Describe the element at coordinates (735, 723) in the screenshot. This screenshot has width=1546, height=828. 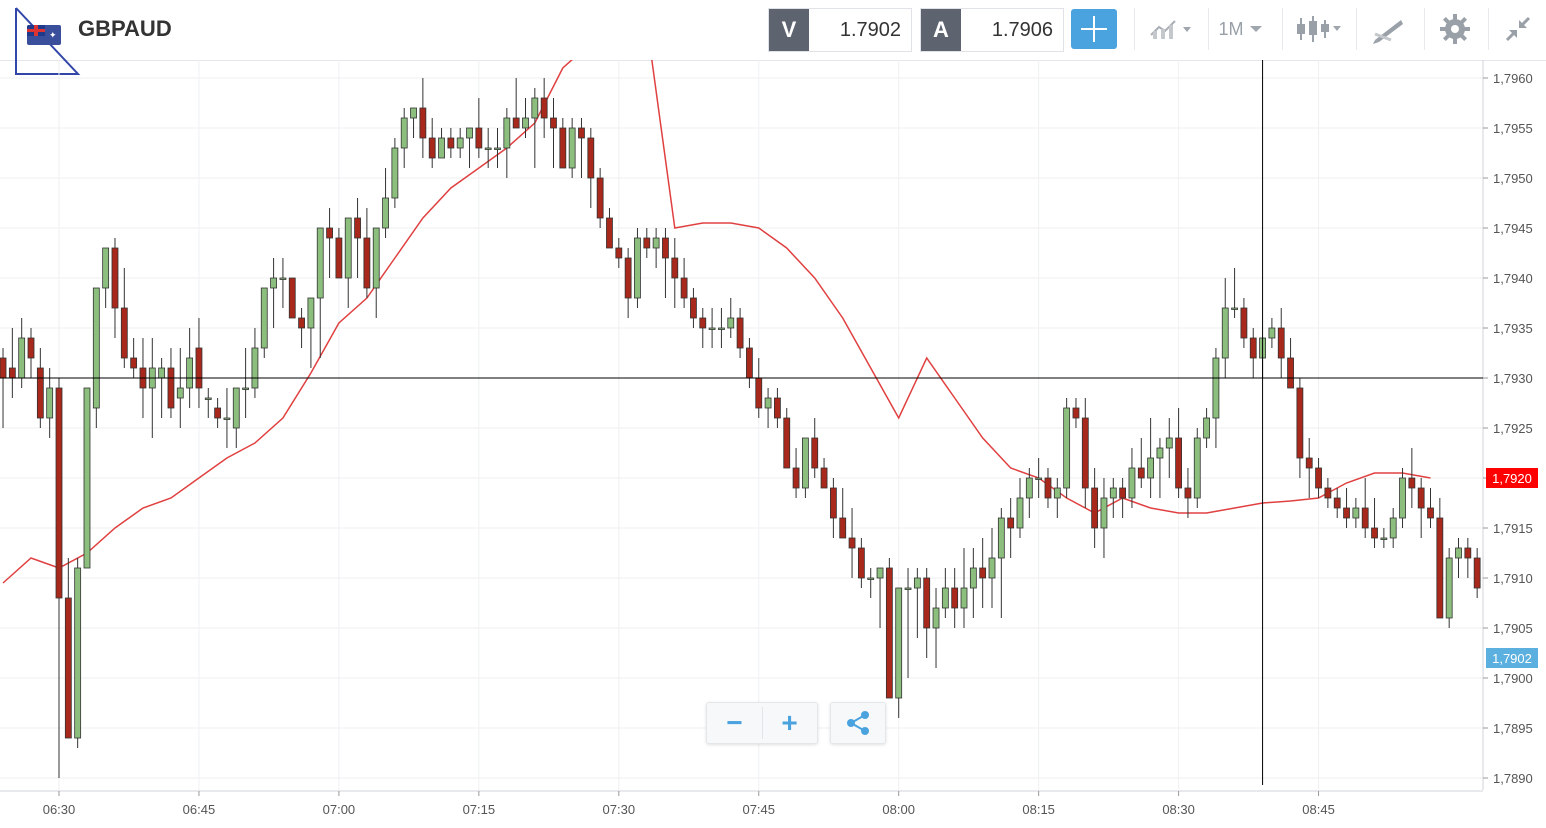
I see `zoom-out-button: −` at that location.